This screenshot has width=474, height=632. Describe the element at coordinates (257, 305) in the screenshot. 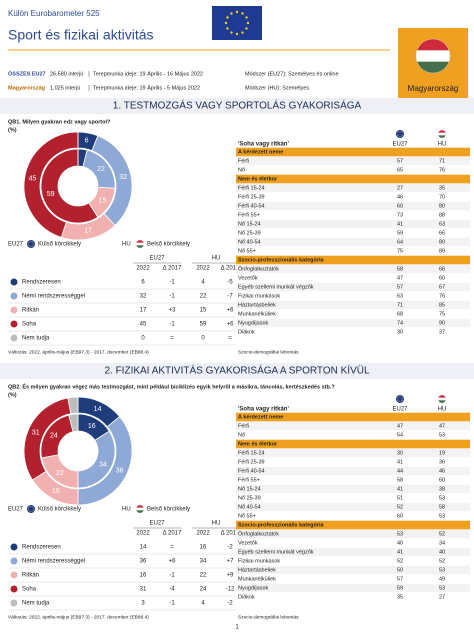

I see `breakdown-label: Háztartásbeliek` at that location.